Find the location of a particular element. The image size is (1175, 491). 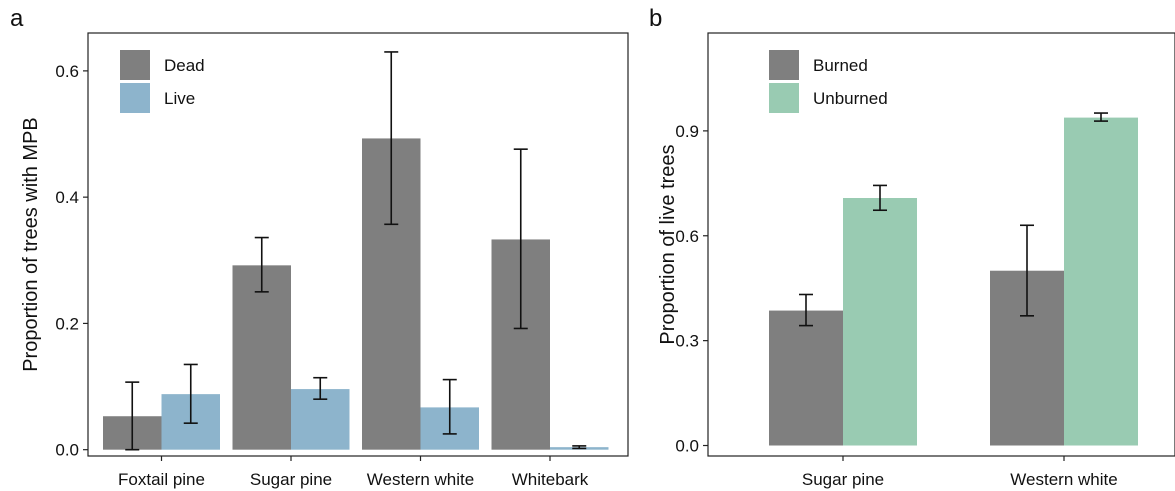

y-axis-title: Proportion of trees with MPB is located at coordinates (31, 244).